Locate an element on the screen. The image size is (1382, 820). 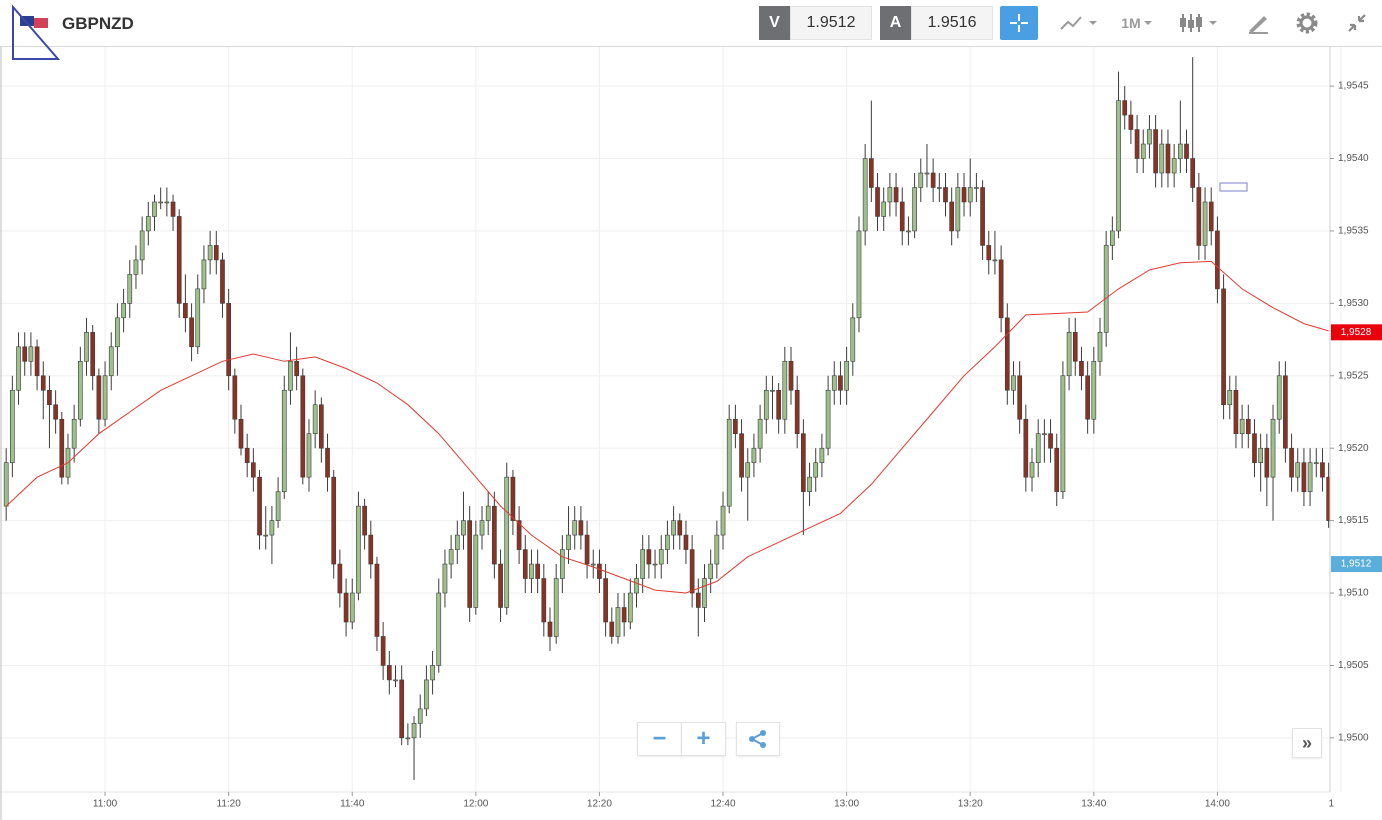
bid-price: 1.9512 is located at coordinates (831, 23).